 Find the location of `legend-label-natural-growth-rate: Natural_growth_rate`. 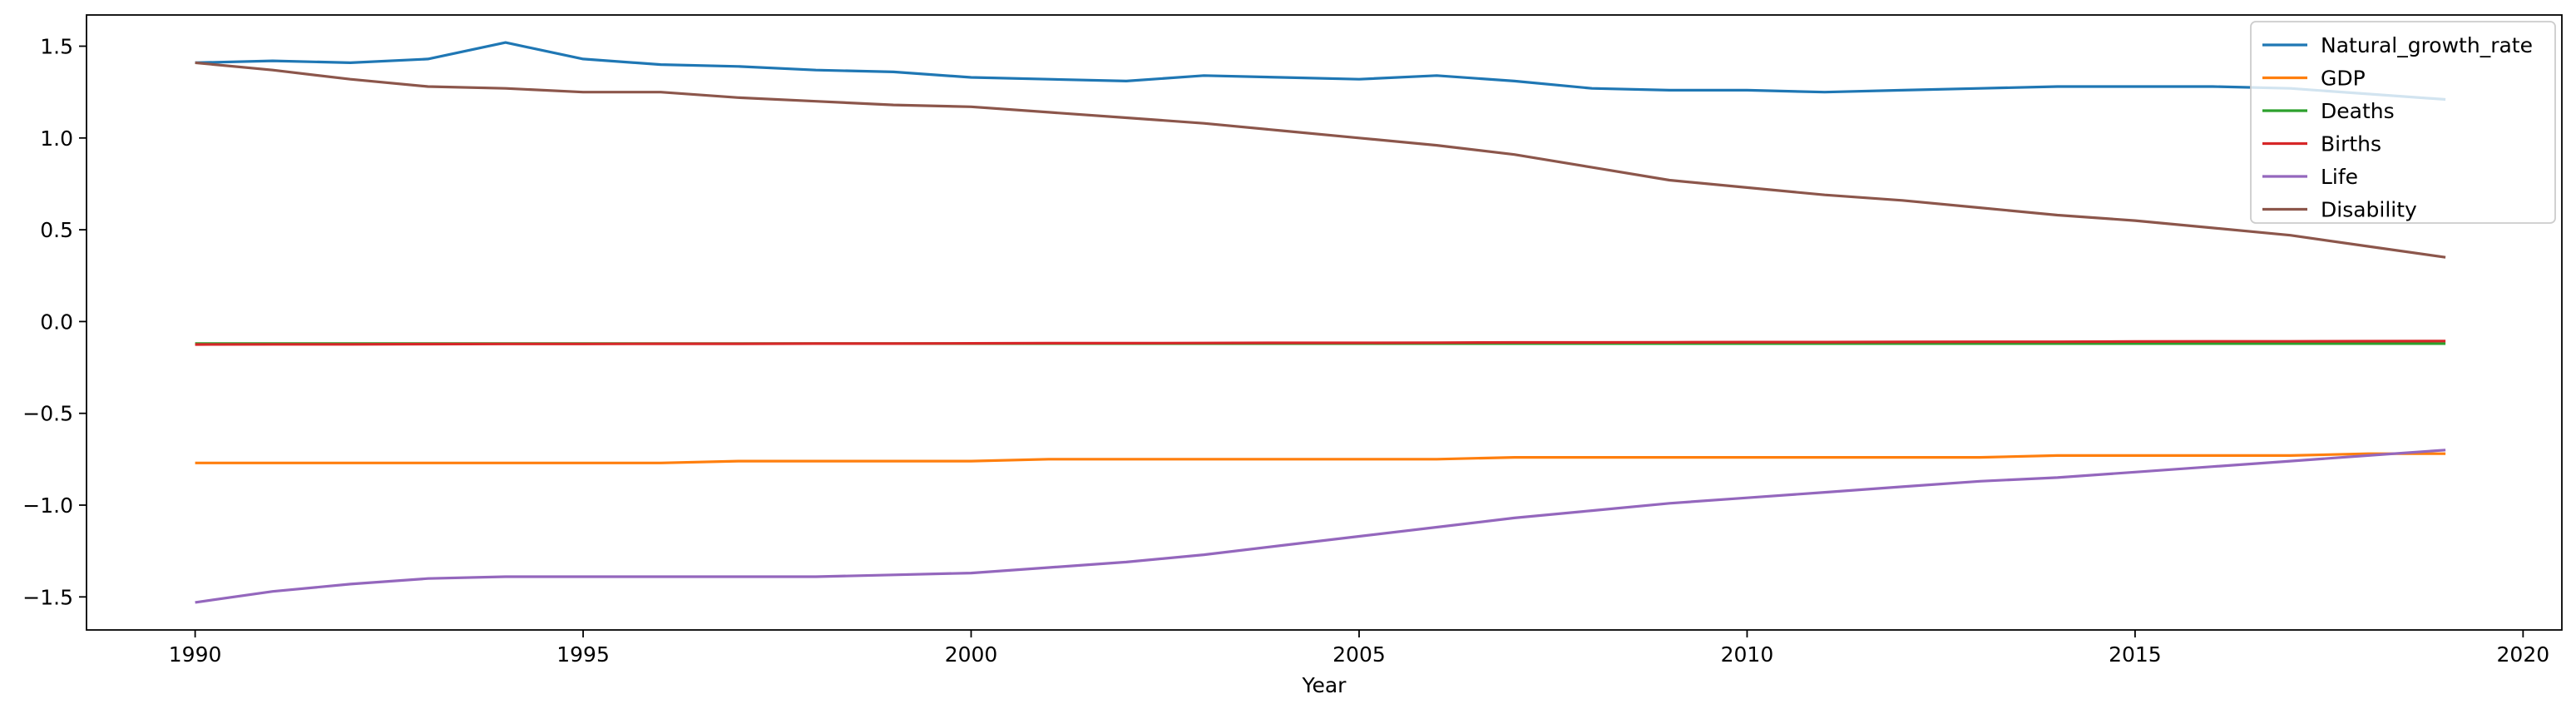

legend-label-natural-growth-rate: Natural_growth_rate is located at coordinates (2427, 45).